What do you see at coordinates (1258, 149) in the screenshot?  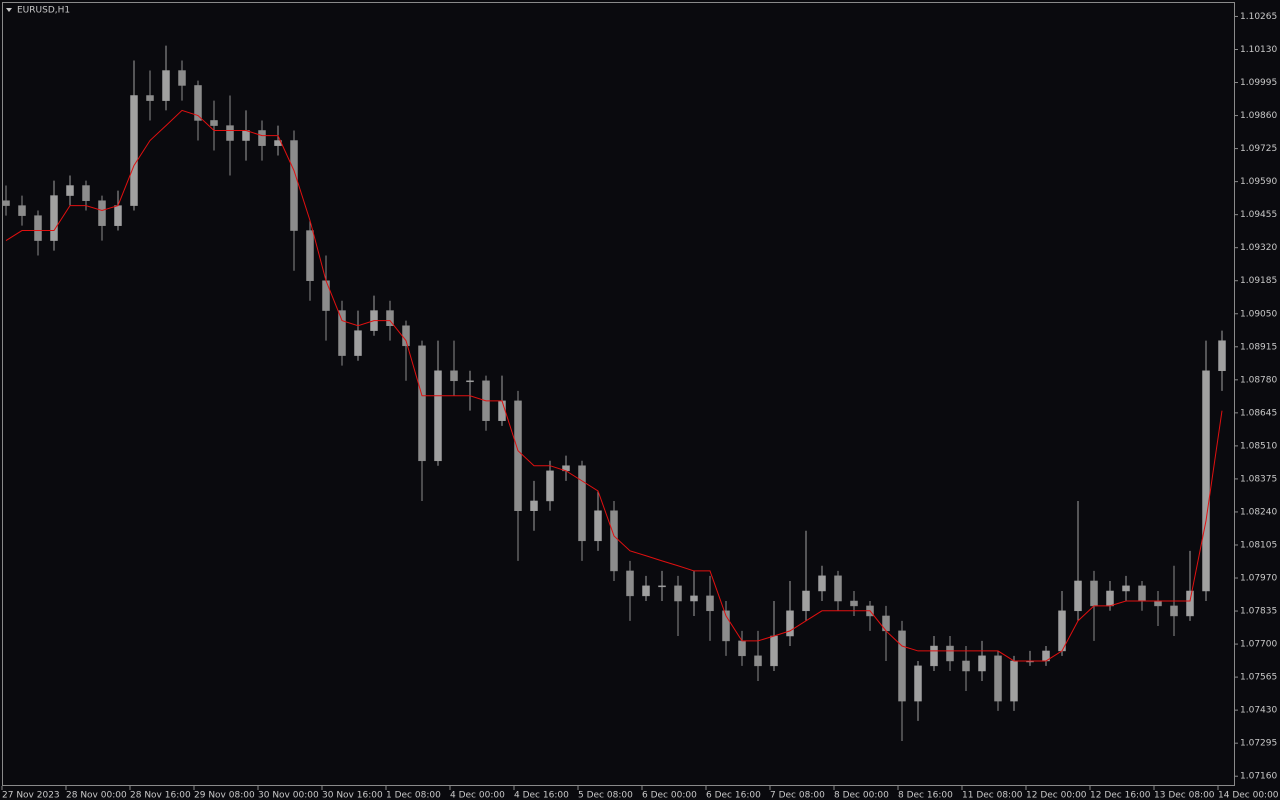 I see `y-tick-label: 1.09725` at bounding box center [1258, 149].